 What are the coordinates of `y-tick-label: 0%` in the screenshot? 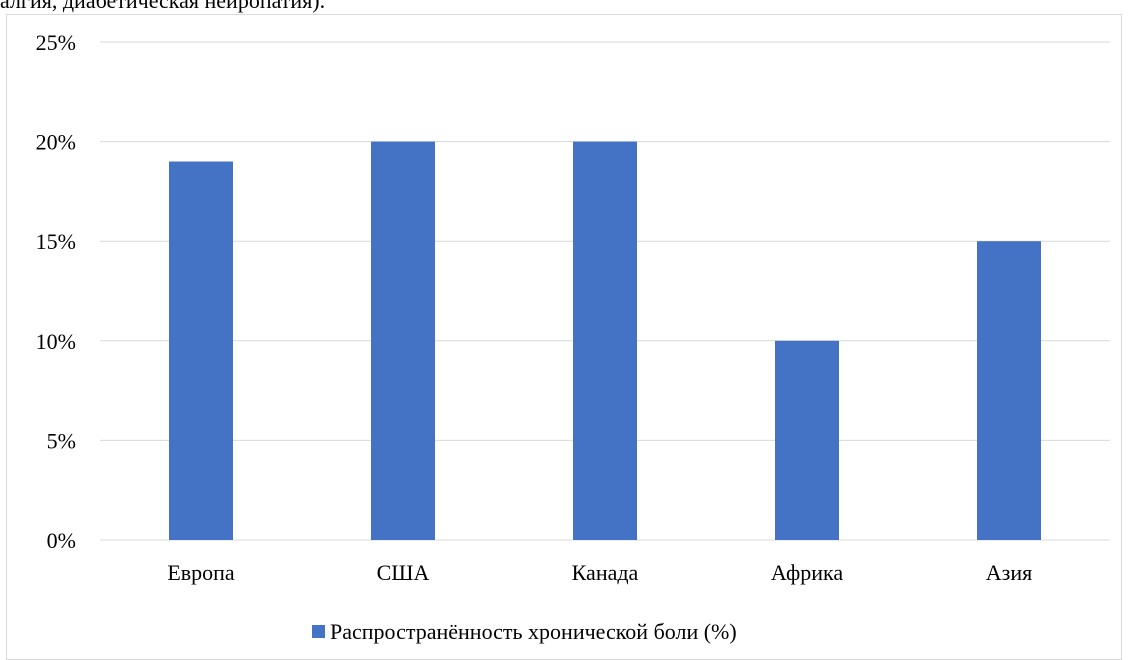 It's located at (61, 540).